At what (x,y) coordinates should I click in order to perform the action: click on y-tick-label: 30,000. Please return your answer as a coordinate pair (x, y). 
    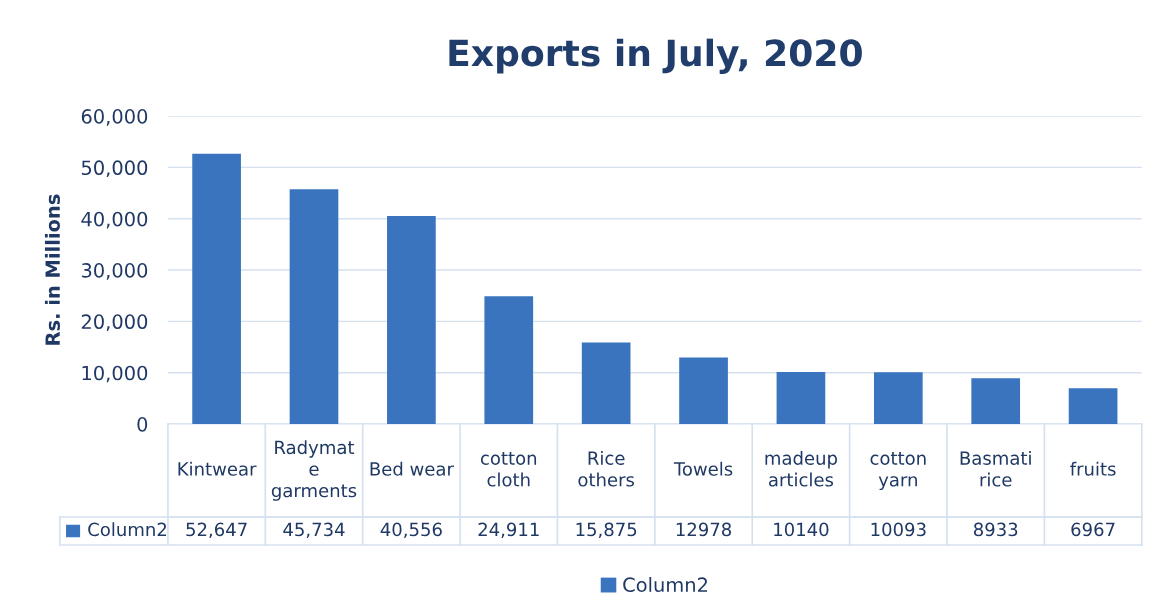
    Looking at the image, I should click on (114, 271).